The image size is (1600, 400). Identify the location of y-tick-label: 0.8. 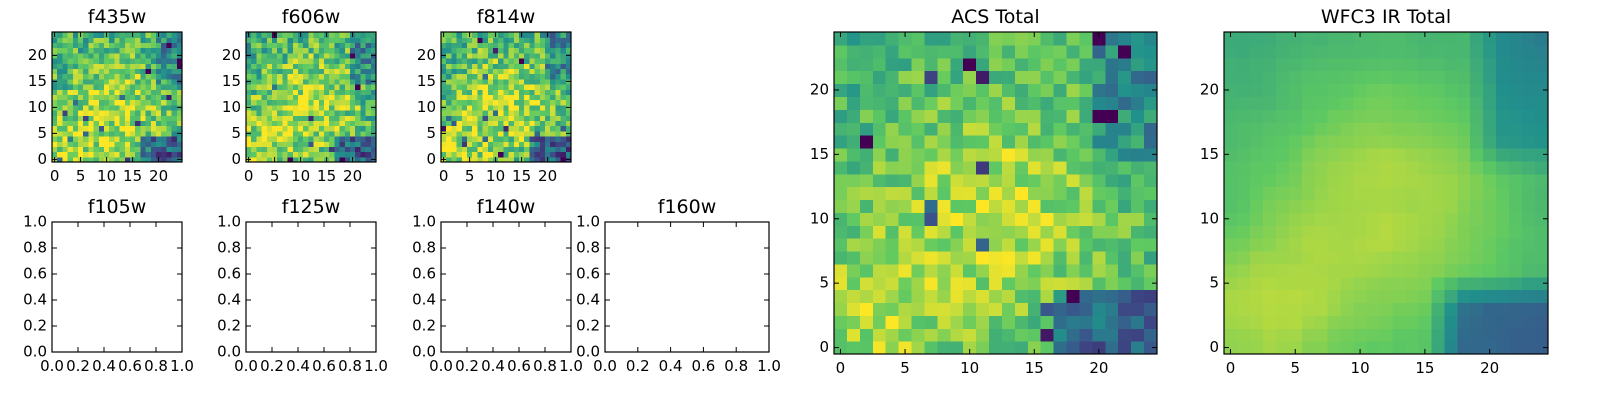
(229, 248).